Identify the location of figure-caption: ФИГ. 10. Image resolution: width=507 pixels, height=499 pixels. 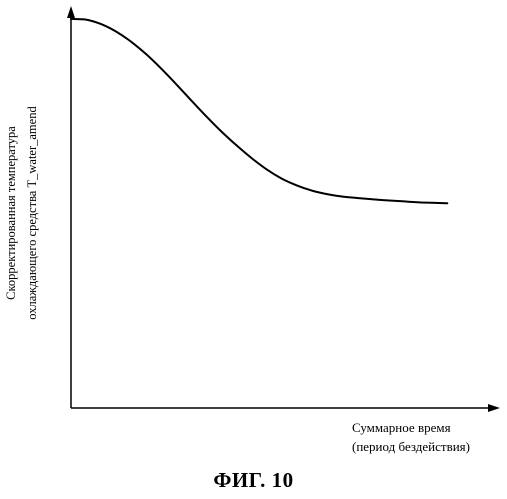
(253, 480).